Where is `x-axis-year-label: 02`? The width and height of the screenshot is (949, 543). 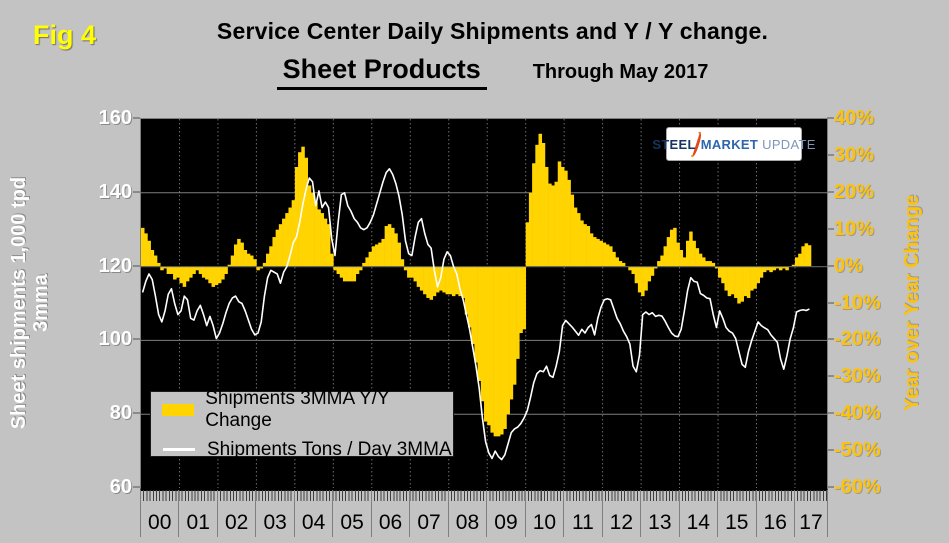 x-axis-year-label: 02 is located at coordinates (237, 513).